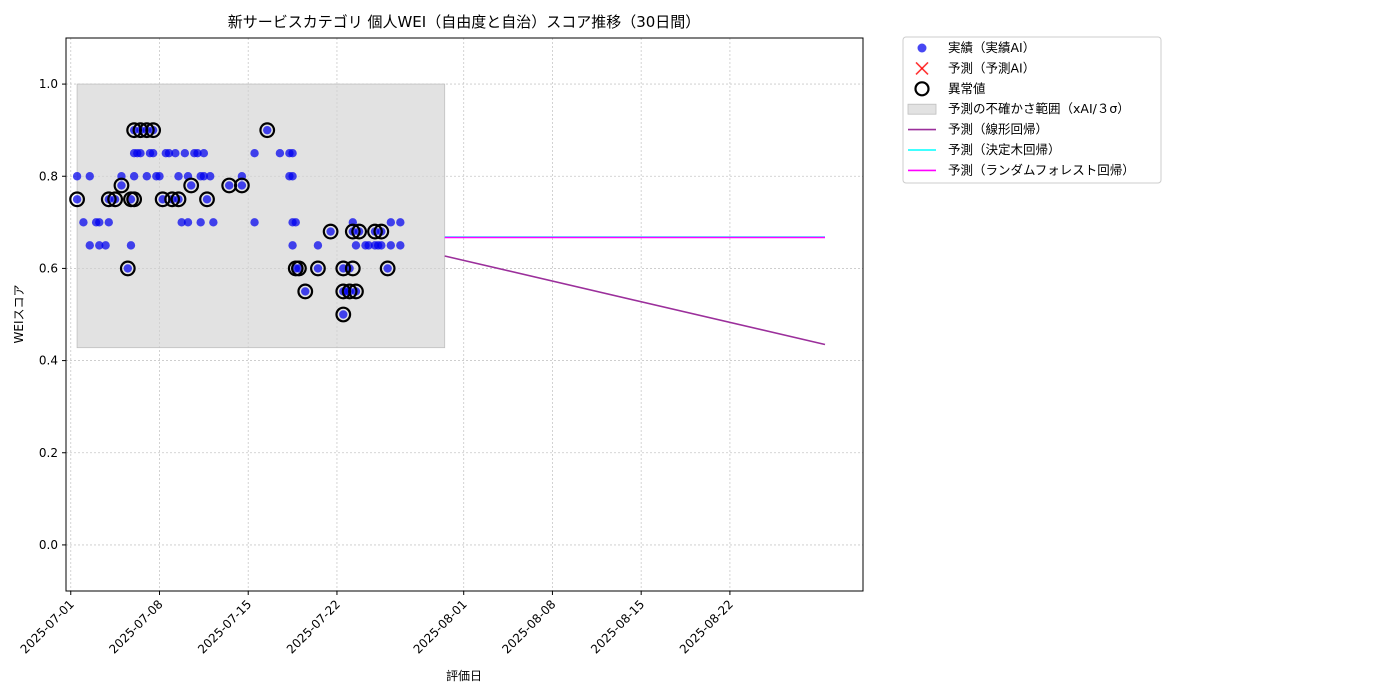 This screenshot has width=1400, height=700. I want to click on x-tick-label: 2025-08-15, so click(617, 626).